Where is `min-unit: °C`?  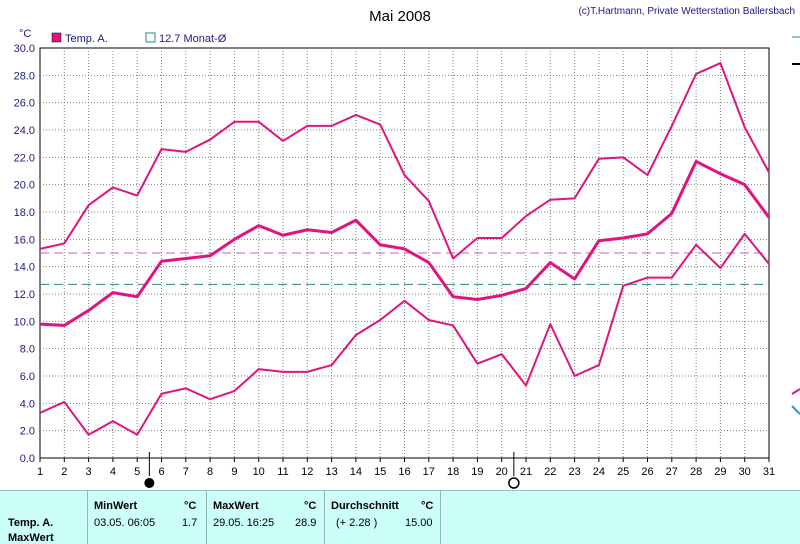
min-unit: °C is located at coordinates (190, 506).